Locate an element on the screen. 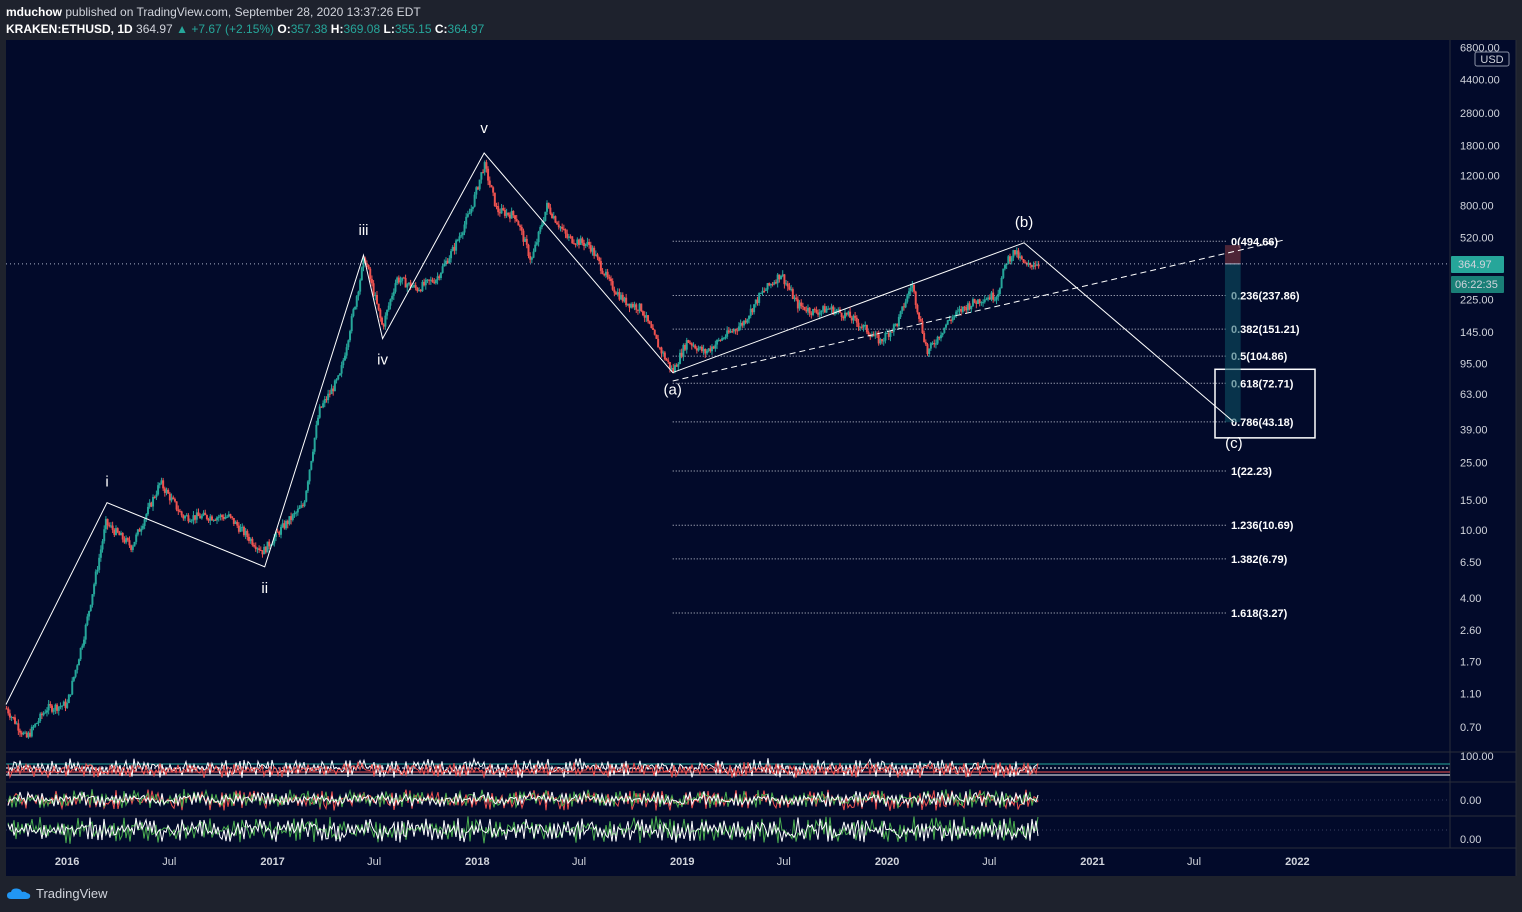 The width and height of the screenshot is (1522, 912). current-price-badge-text: 364.97 is located at coordinates (1475, 265).